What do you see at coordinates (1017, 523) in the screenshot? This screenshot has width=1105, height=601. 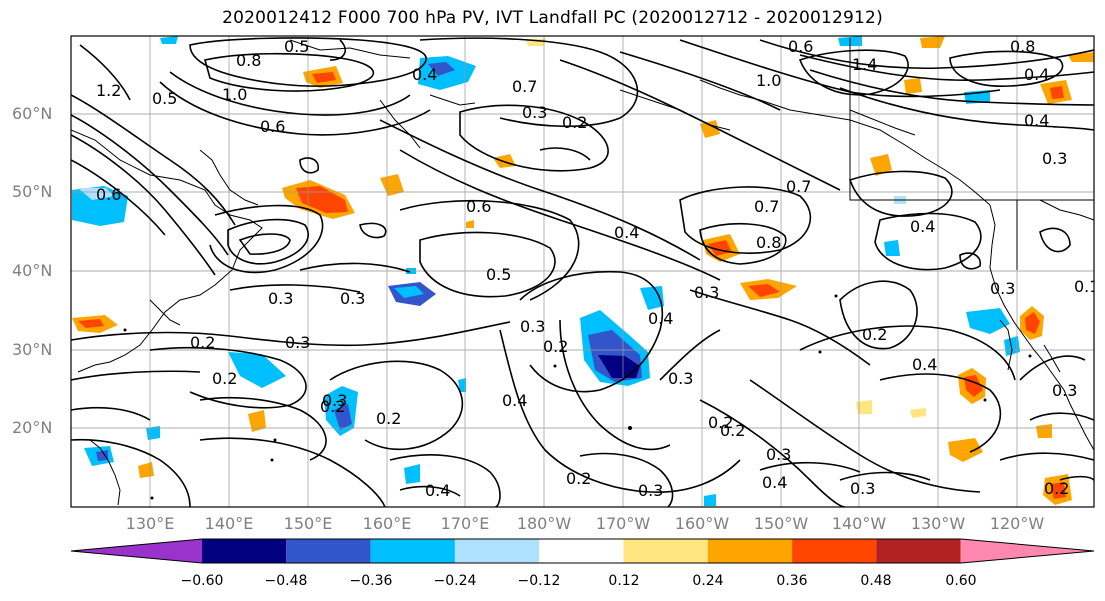 I see `lon-label: 120°W` at bounding box center [1017, 523].